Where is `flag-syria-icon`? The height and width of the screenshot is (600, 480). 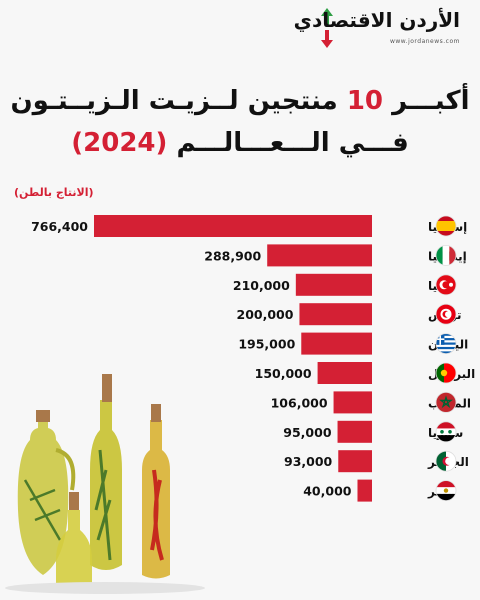
flag-syria-icon is located at coordinates (446, 432).